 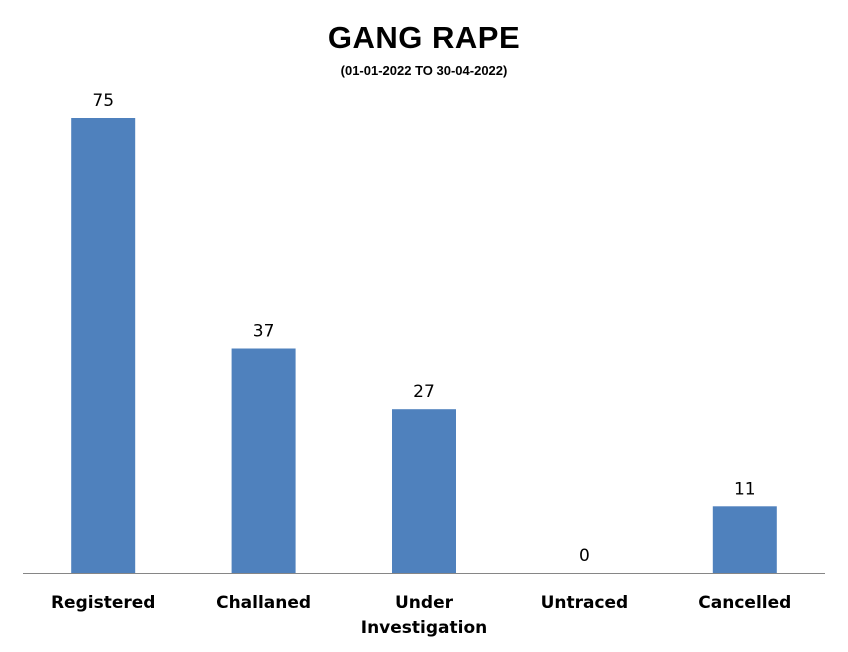 What do you see at coordinates (584, 556) in the screenshot?
I see `data-label: 0` at bounding box center [584, 556].